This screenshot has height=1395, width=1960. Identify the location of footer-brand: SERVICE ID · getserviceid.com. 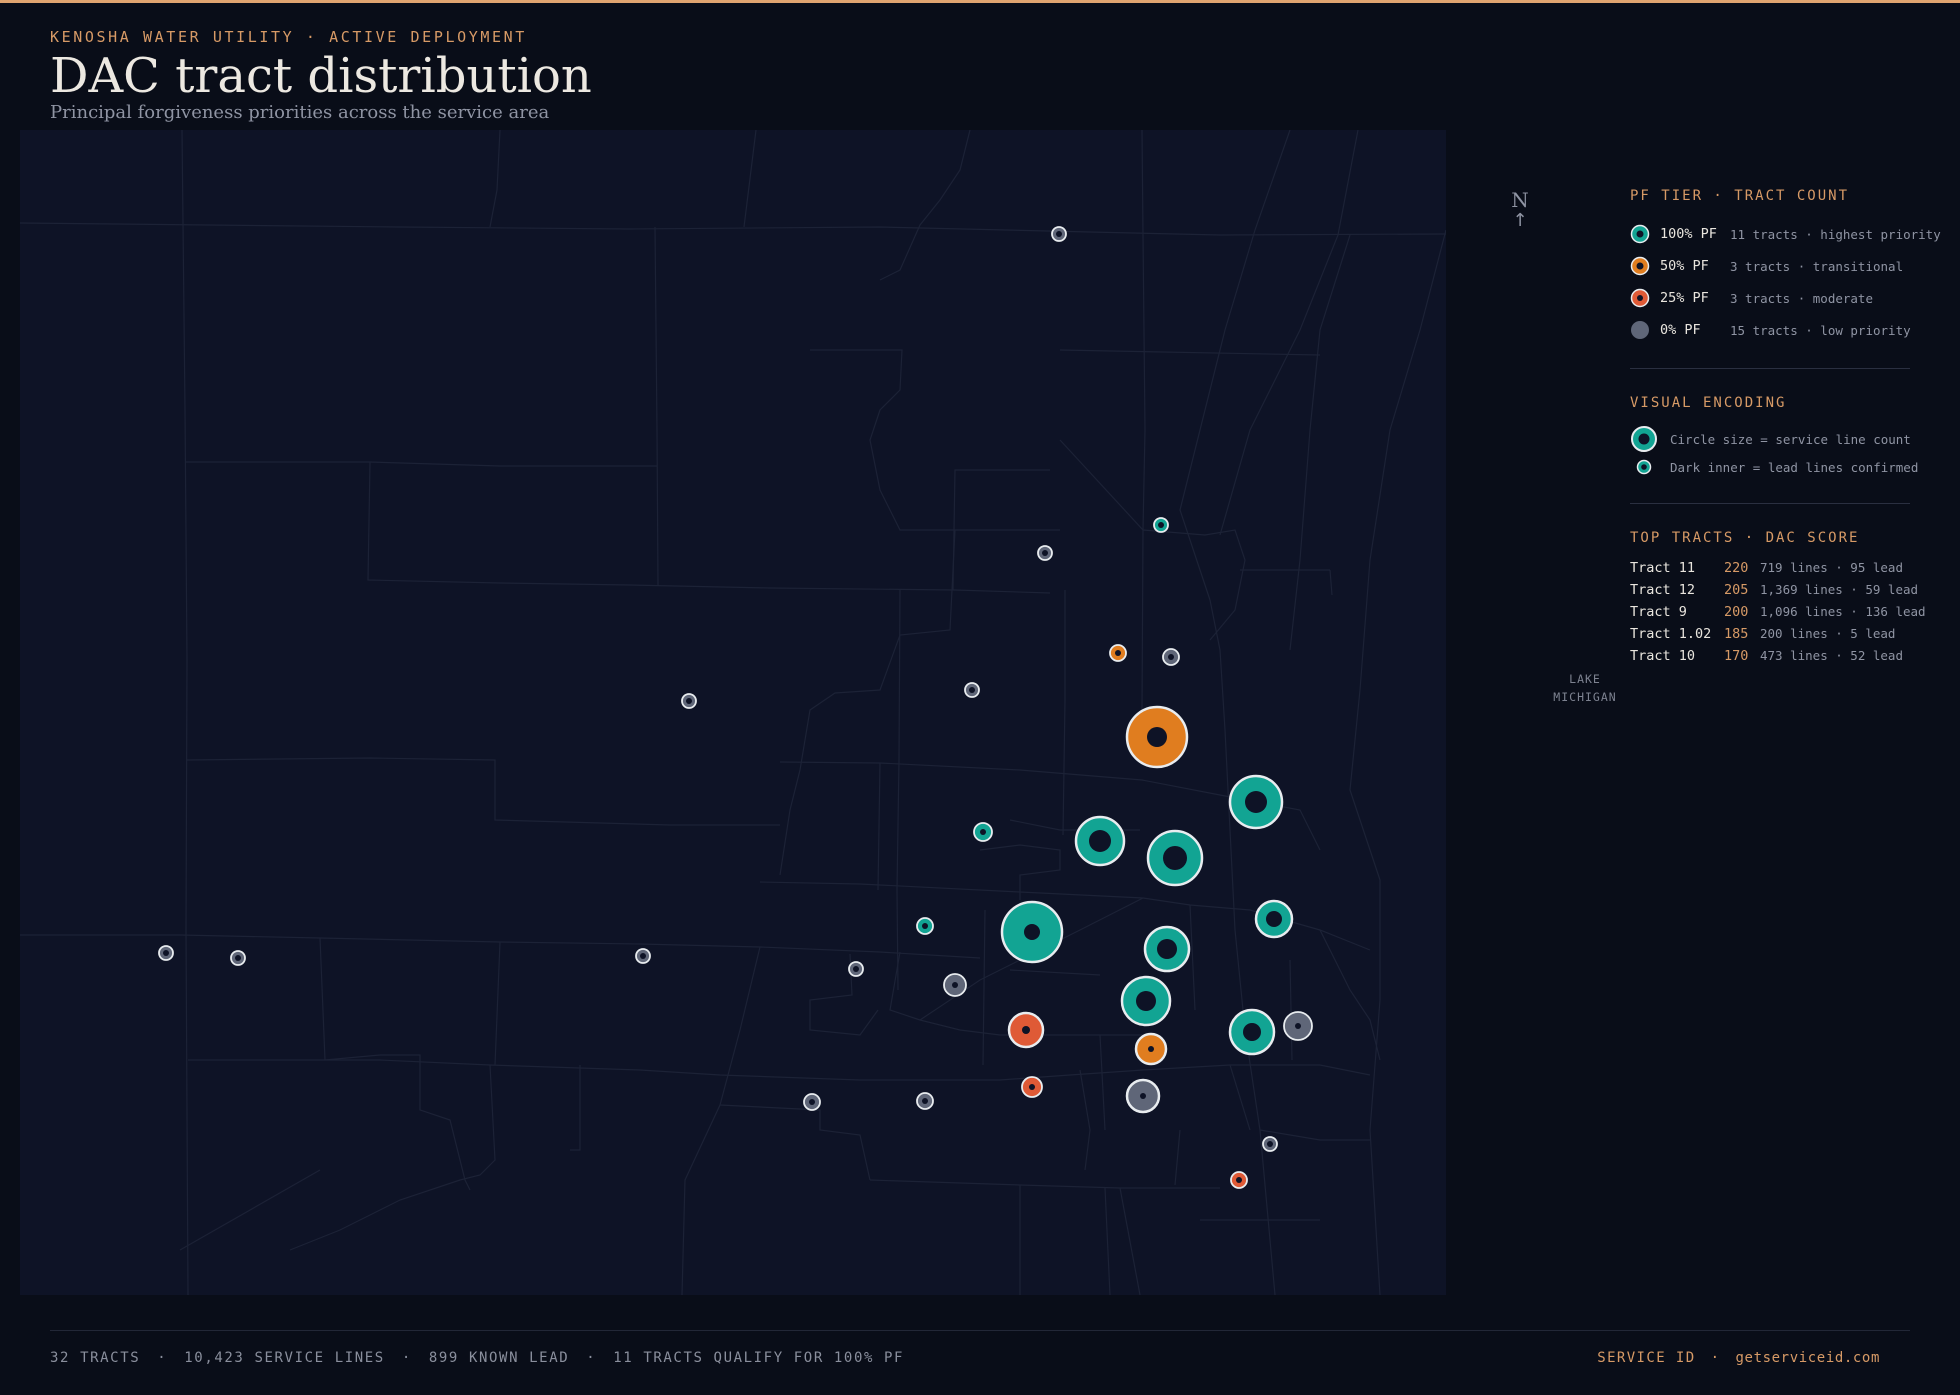
(1738, 1358).